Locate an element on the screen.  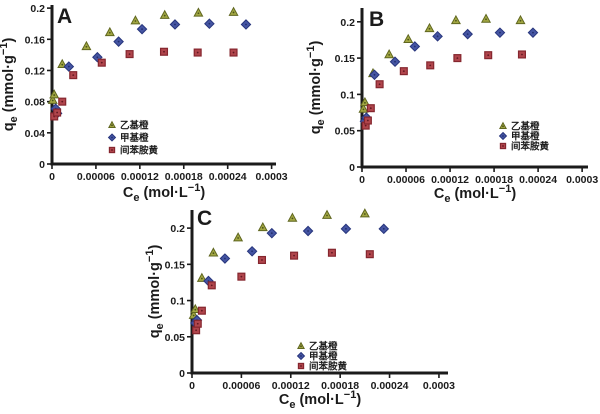
panel-letter: C is located at coordinates (204, 218).